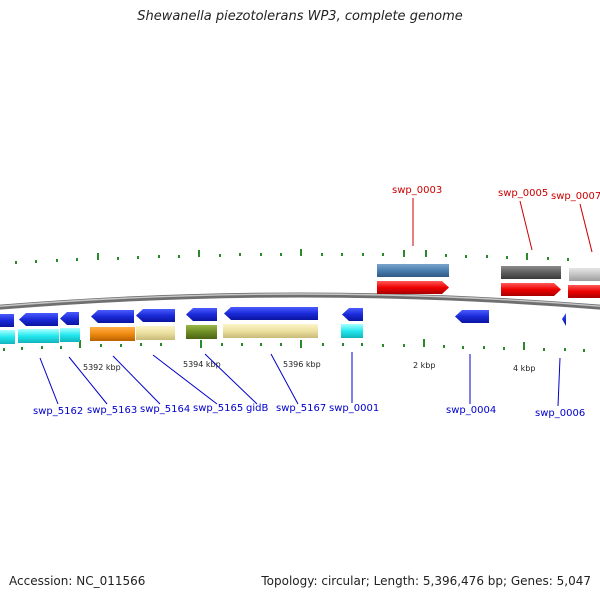 The image size is (600, 600). I want to click on gene-box-left-edge, so click(7, 337).